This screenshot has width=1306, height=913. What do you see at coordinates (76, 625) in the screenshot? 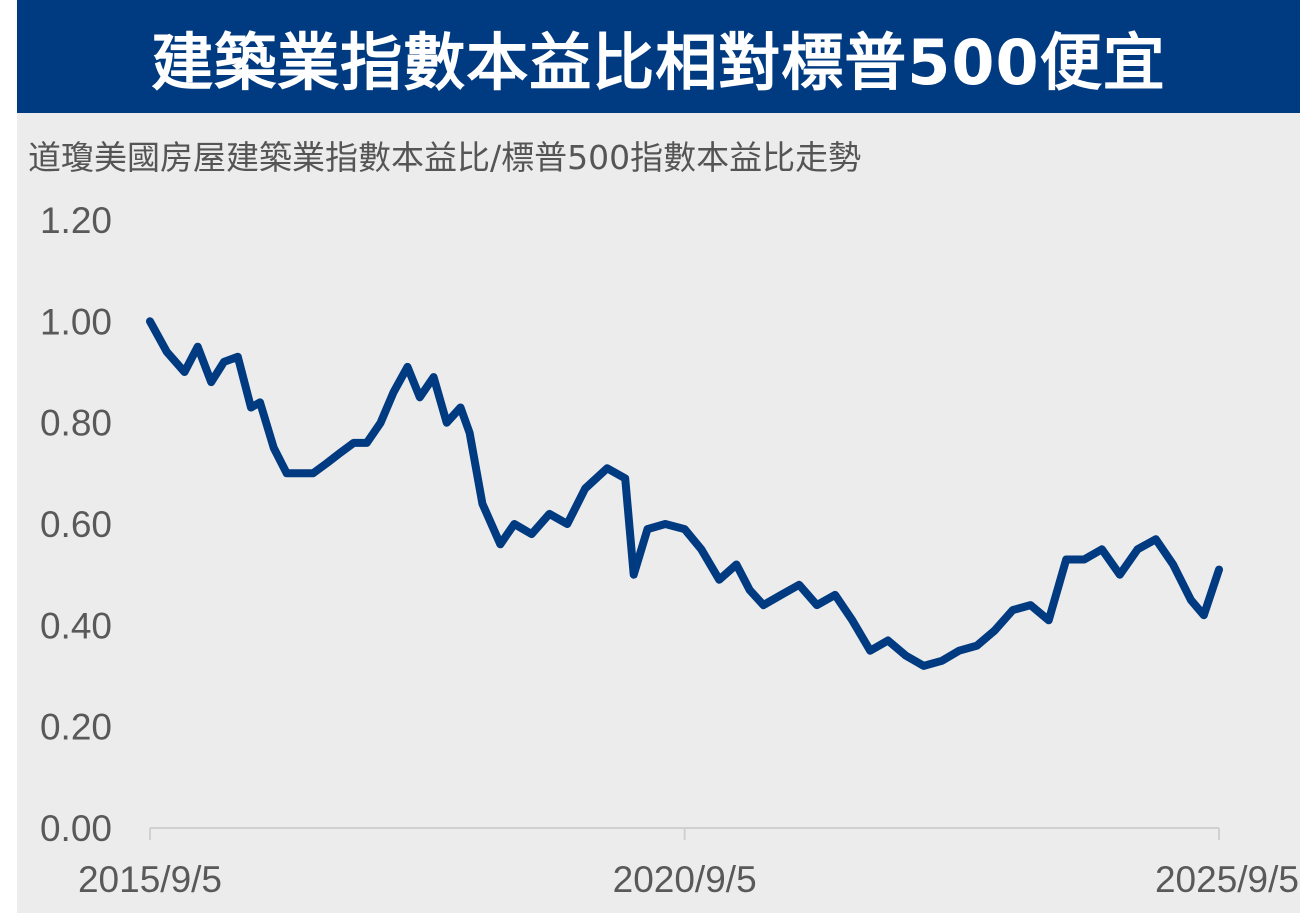
I see `y-tick-label: 0.40` at bounding box center [76, 625].